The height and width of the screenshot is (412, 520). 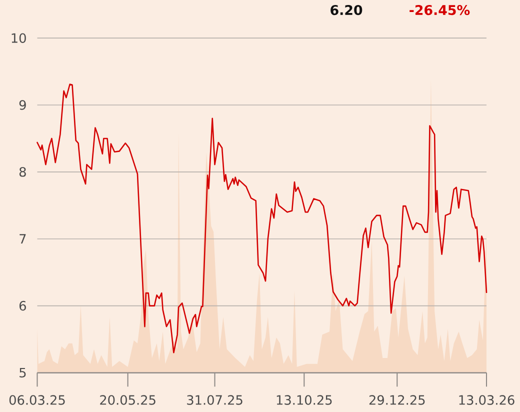 I want to click on x-tick-label: 29.12.25, so click(x=397, y=399).